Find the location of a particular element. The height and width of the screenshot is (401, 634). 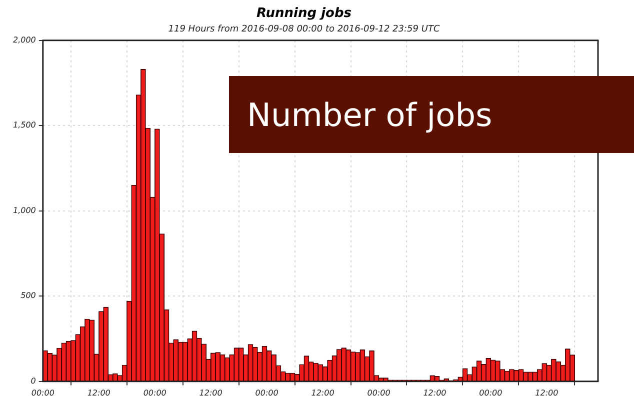

y-tick-label: 0 is located at coordinates (33, 381).